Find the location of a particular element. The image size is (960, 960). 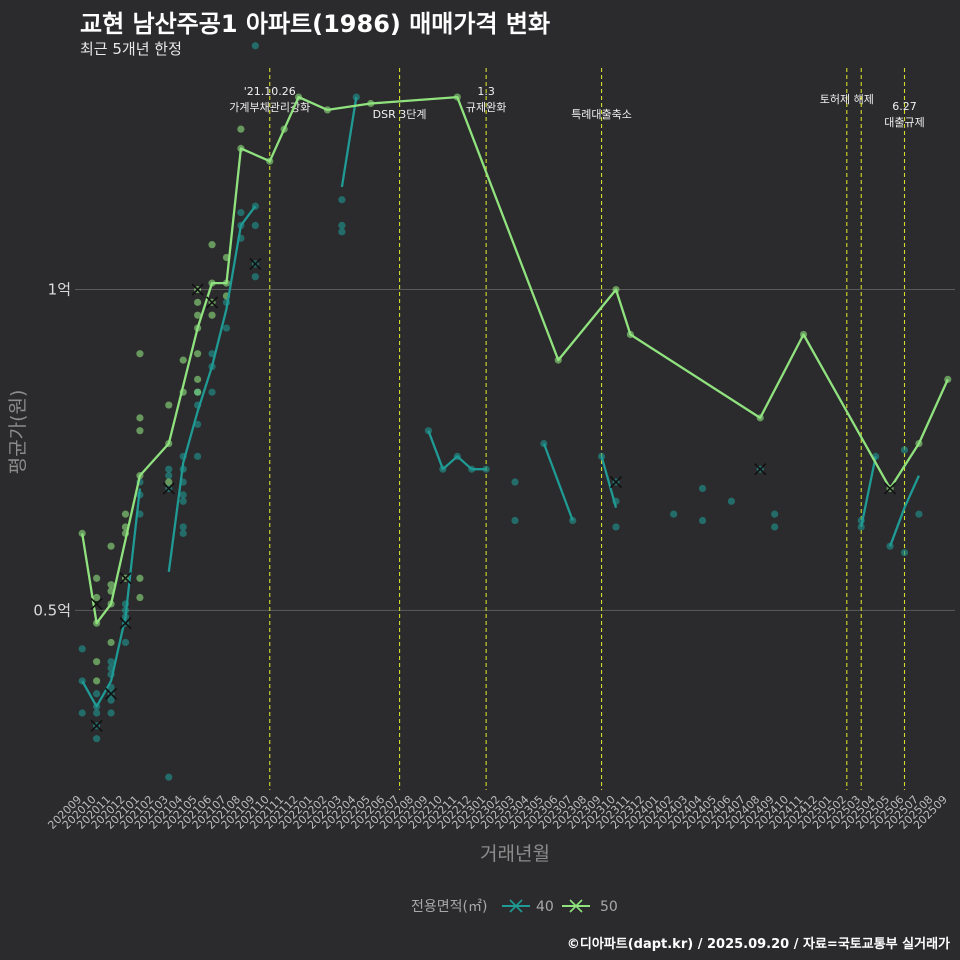

legend-title: 전용면적(㎡) is located at coordinates (449, 907).